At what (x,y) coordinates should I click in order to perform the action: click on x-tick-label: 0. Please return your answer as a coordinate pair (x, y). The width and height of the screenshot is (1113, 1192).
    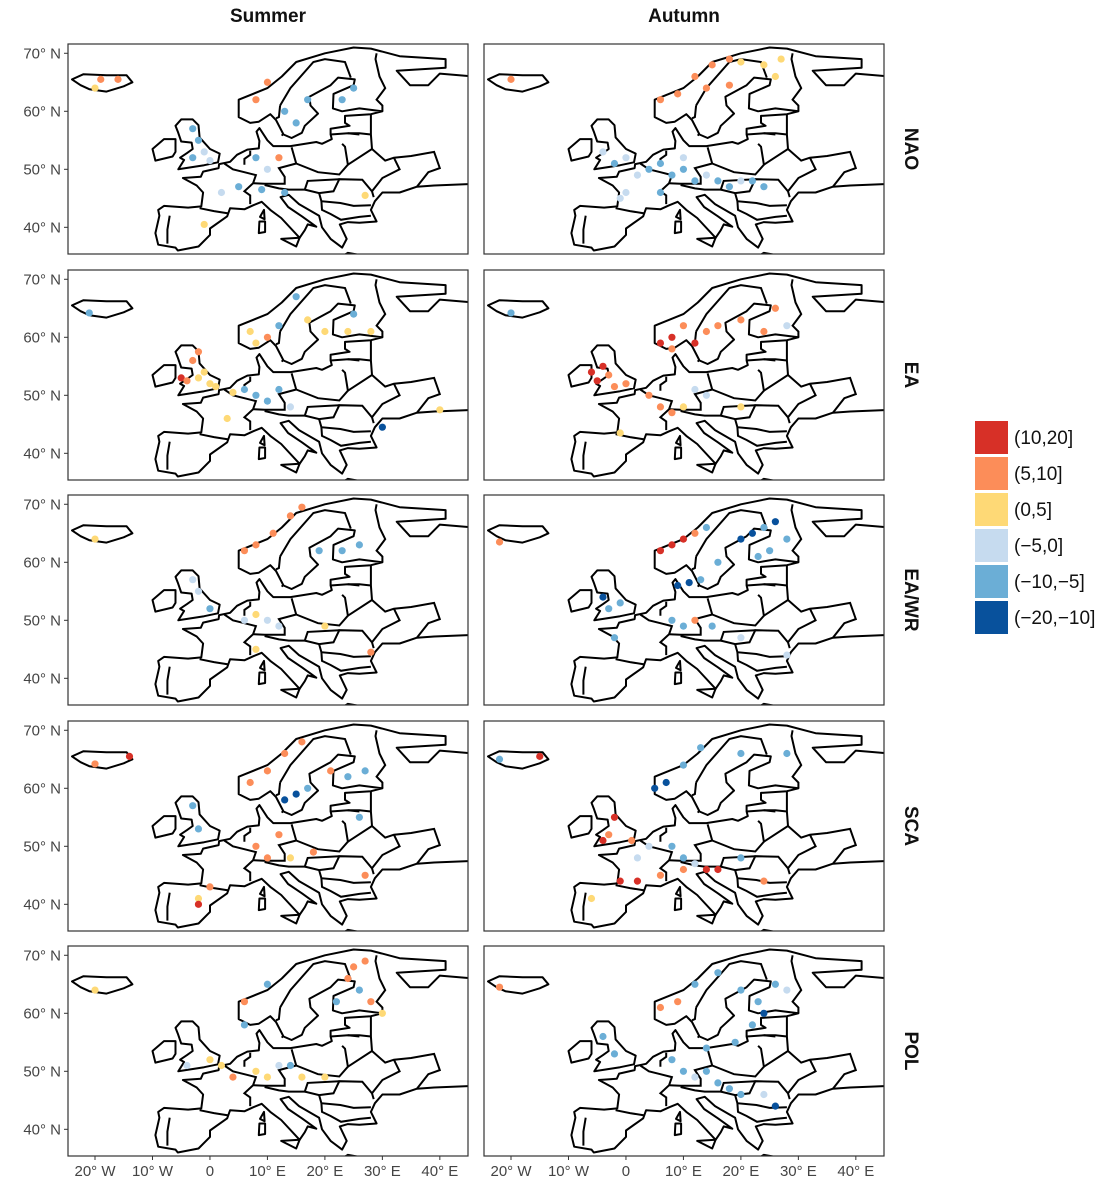
    Looking at the image, I should click on (210, 1171).